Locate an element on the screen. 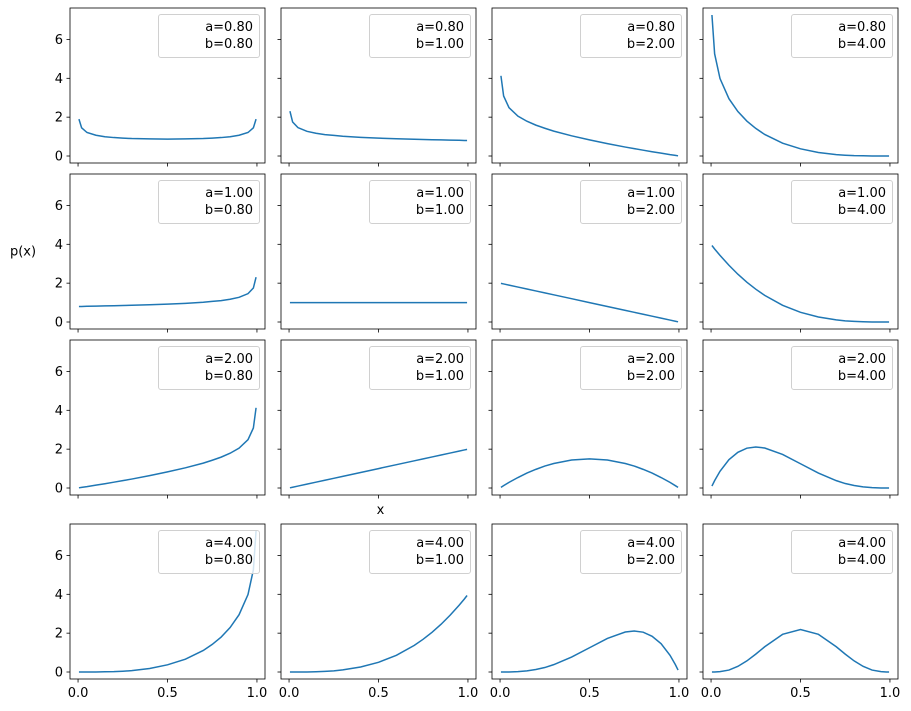 This screenshot has height=711, width=911. legend-entry: a=1.00 b=2.00 is located at coordinates (631, 202).